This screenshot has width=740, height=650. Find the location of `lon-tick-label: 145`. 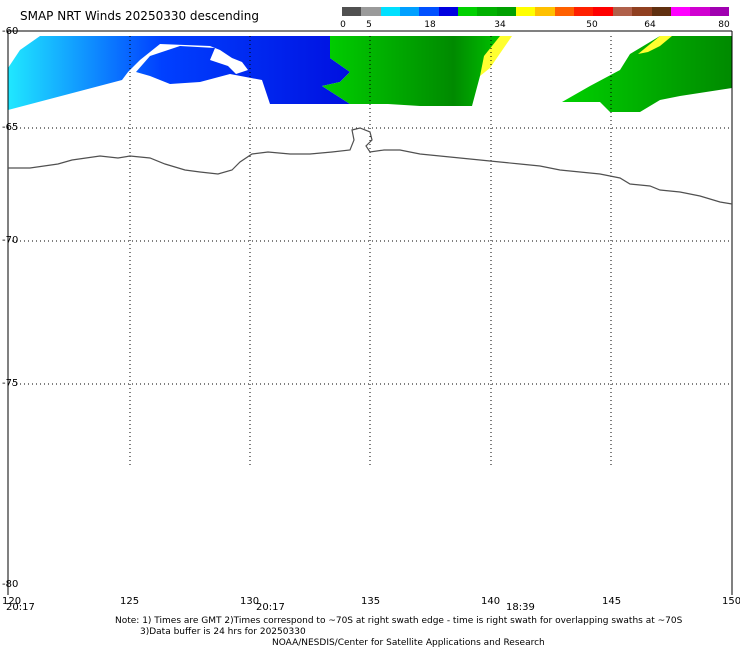

lon-tick-label: 145 is located at coordinates (612, 601).